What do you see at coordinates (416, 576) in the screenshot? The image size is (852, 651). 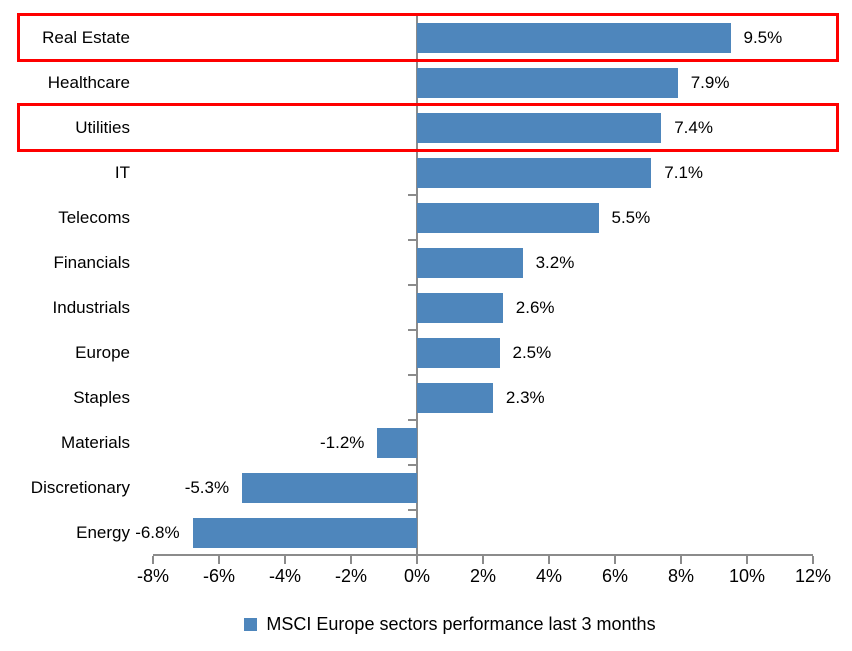 I see `x-tick-label-0-: 0%` at bounding box center [416, 576].